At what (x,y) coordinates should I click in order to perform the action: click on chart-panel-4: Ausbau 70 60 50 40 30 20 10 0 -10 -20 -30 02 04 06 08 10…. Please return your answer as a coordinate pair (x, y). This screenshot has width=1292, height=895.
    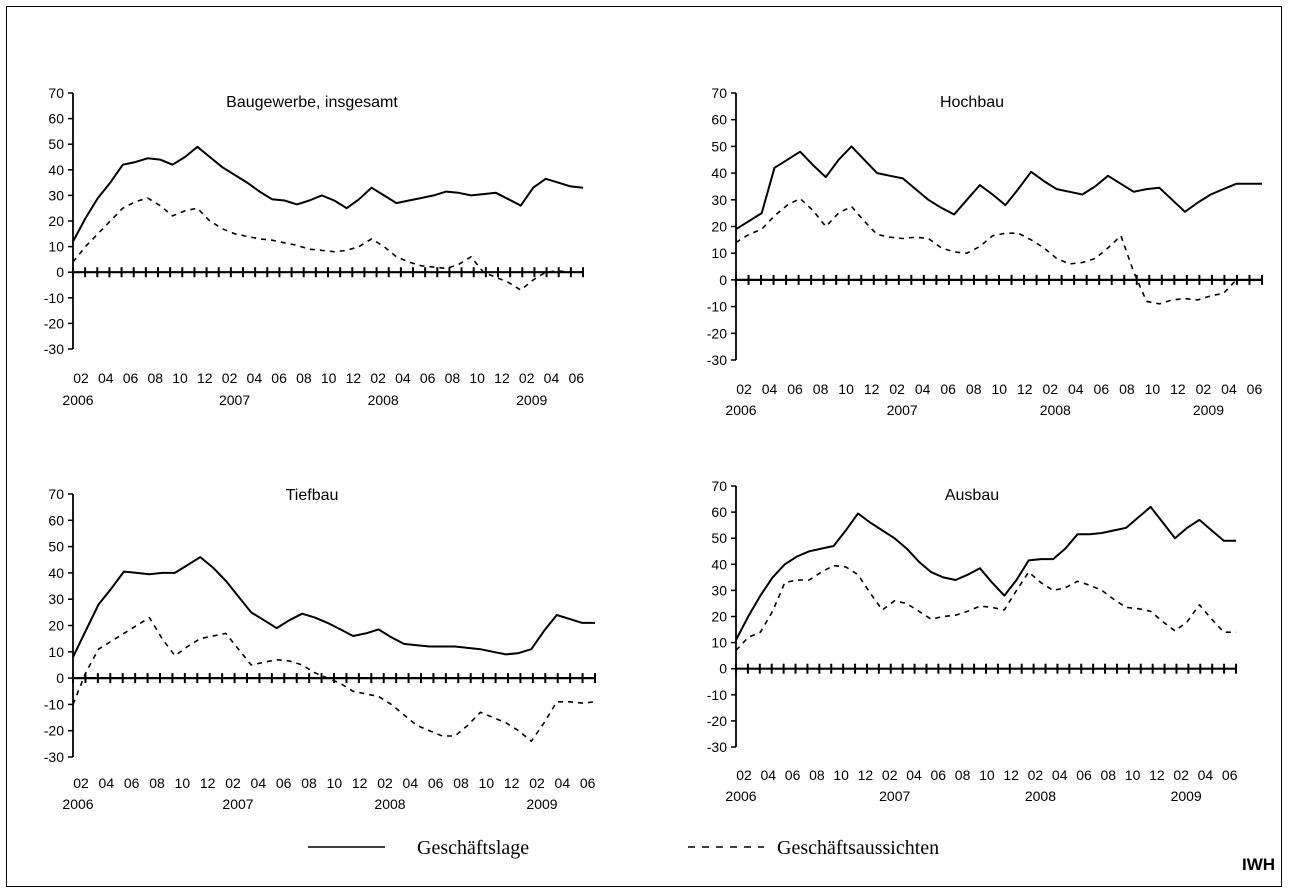
    Looking at the image, I should click on (972, 641).